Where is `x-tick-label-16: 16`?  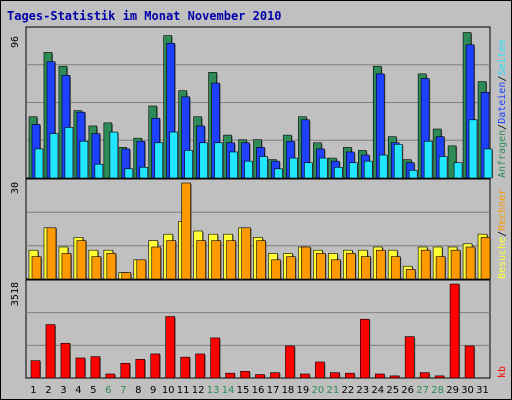 x-tick-label-16: 16 is located at coordinates (258, 390).